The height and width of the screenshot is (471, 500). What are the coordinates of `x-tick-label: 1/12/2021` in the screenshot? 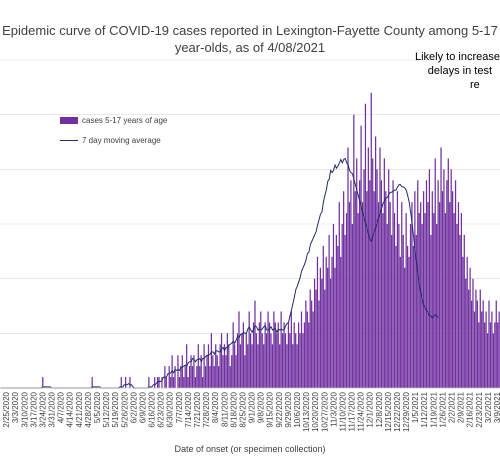 It's located at (424, 409).